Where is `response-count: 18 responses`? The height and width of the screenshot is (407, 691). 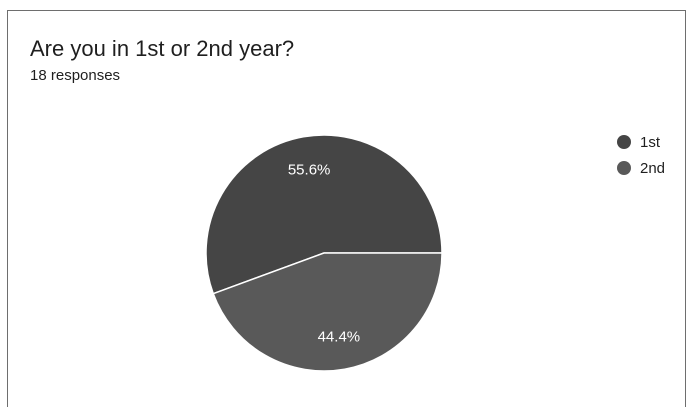 response-count: 18 responses is located at coordinates (75, 75).